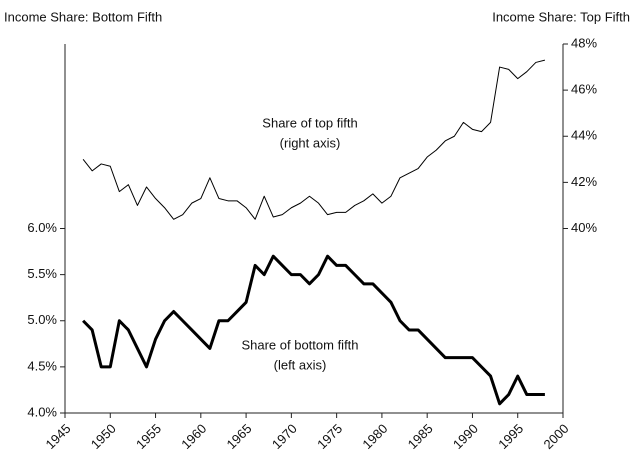  I want to click on y2-tick-label: 46%, so click(584, 89).